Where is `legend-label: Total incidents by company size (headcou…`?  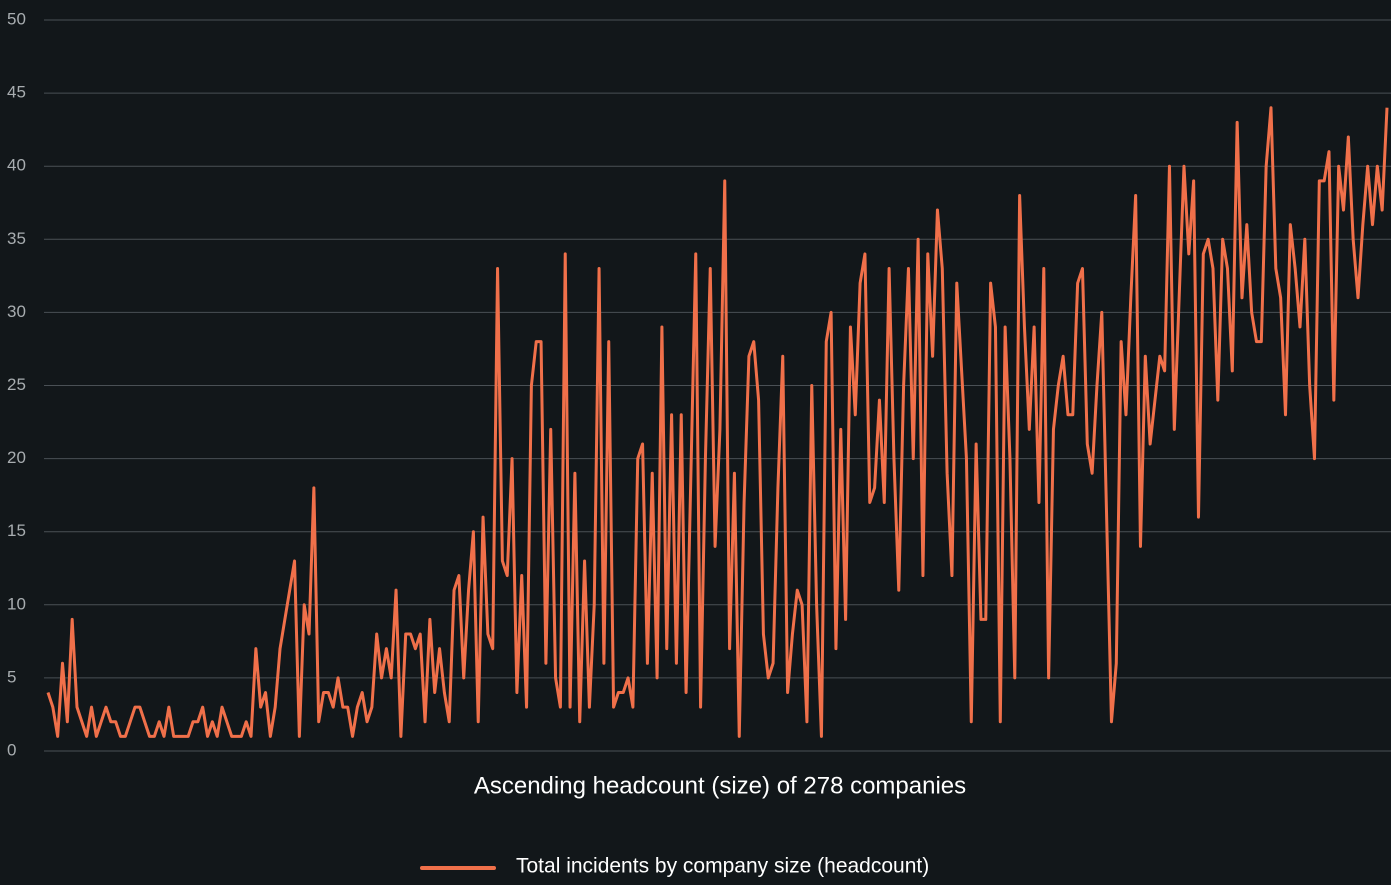 legend-label: Total incidents by company size (headcou… is located at coordinates (722, 866).